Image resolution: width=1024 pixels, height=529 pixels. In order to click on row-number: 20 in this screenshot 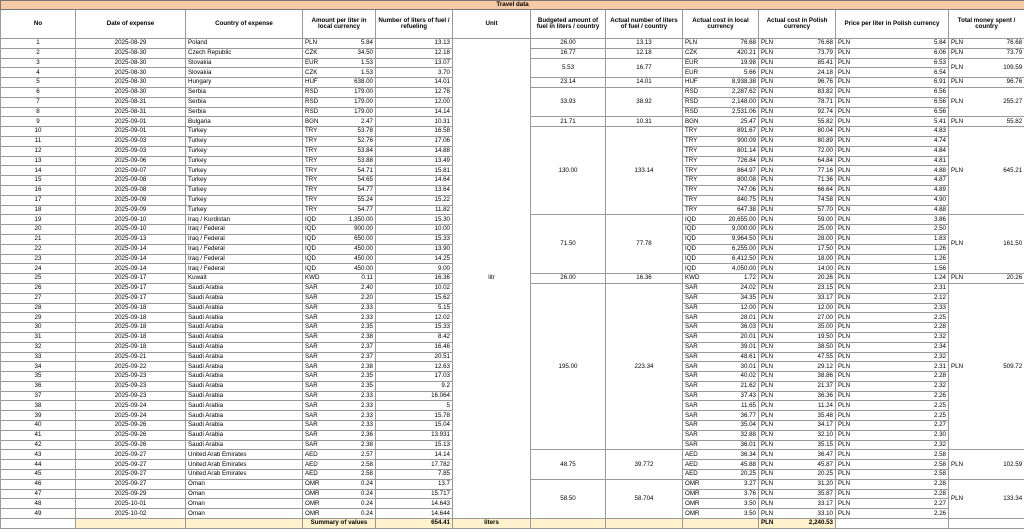, I will do `click(38, 229)`.